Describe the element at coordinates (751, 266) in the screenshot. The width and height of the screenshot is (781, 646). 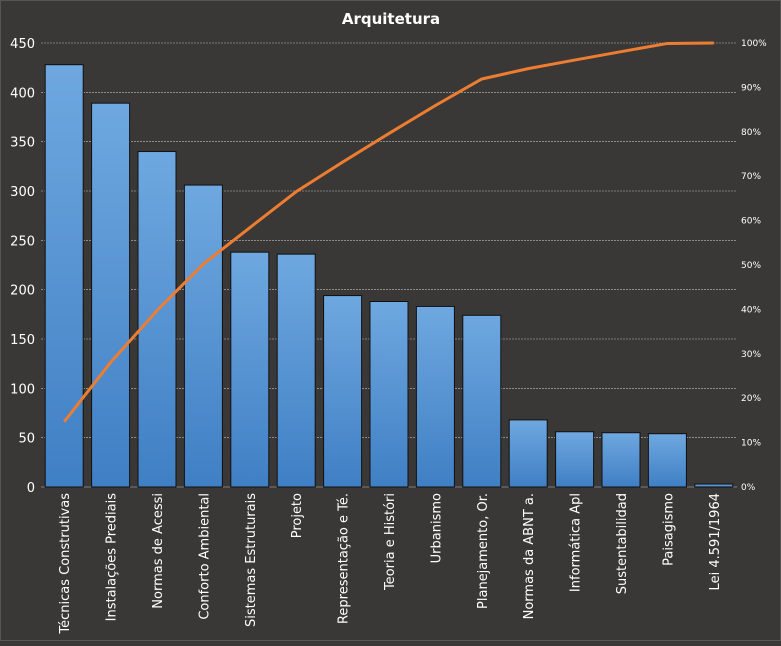
I see `y2-tick-label: 50%` at that location.